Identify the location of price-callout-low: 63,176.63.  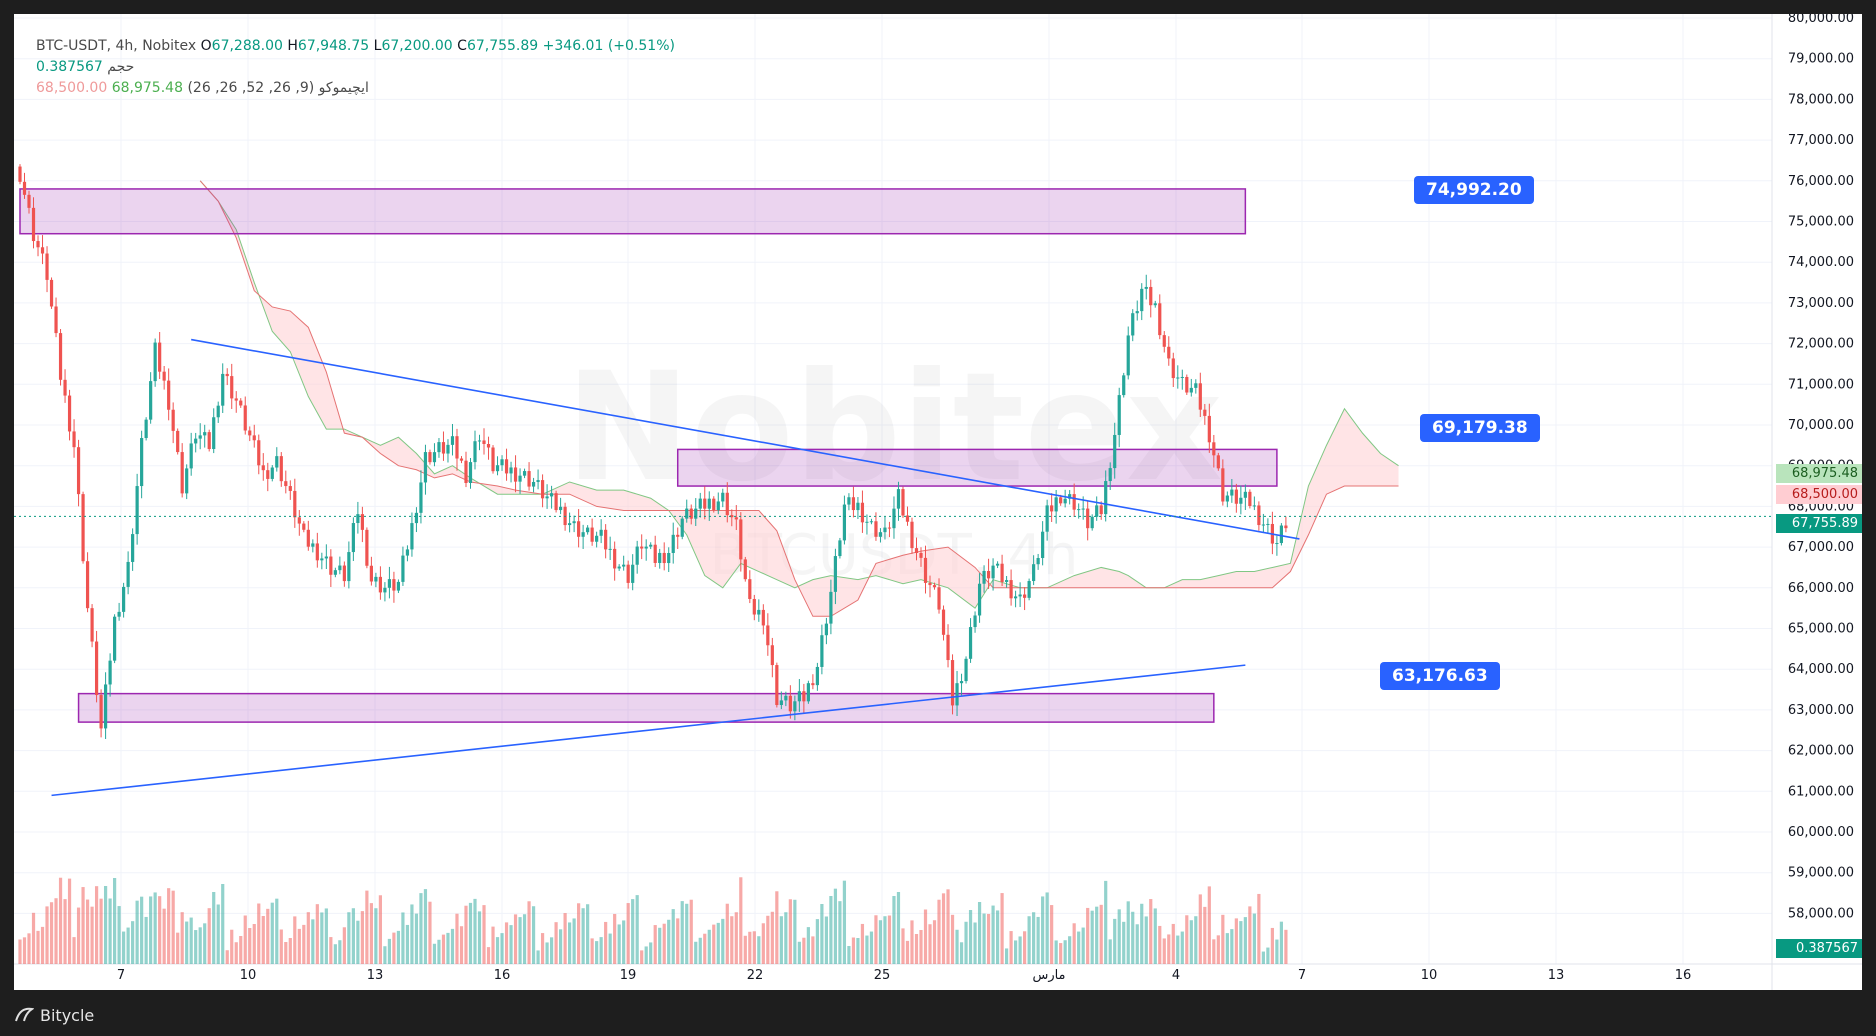
(1440, 676).